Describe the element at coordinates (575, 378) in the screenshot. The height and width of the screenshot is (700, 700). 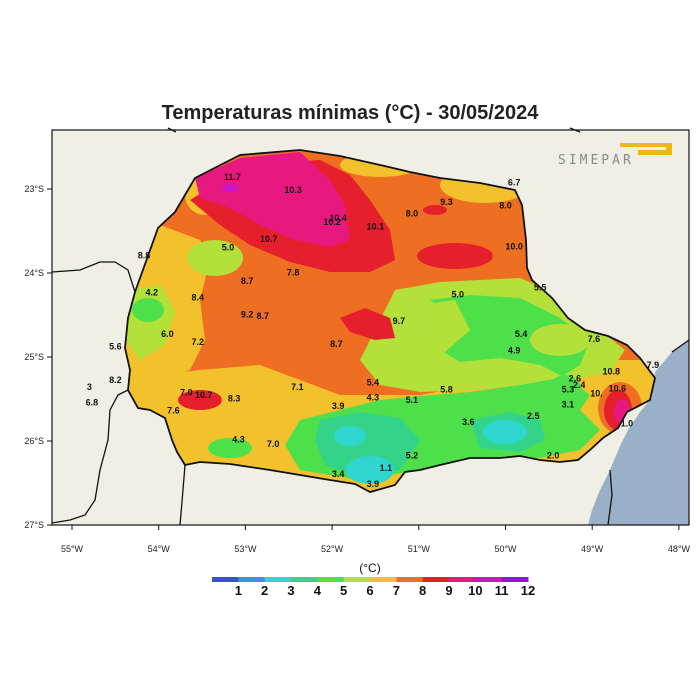
I see `station-value-label: 2.6` at that location.